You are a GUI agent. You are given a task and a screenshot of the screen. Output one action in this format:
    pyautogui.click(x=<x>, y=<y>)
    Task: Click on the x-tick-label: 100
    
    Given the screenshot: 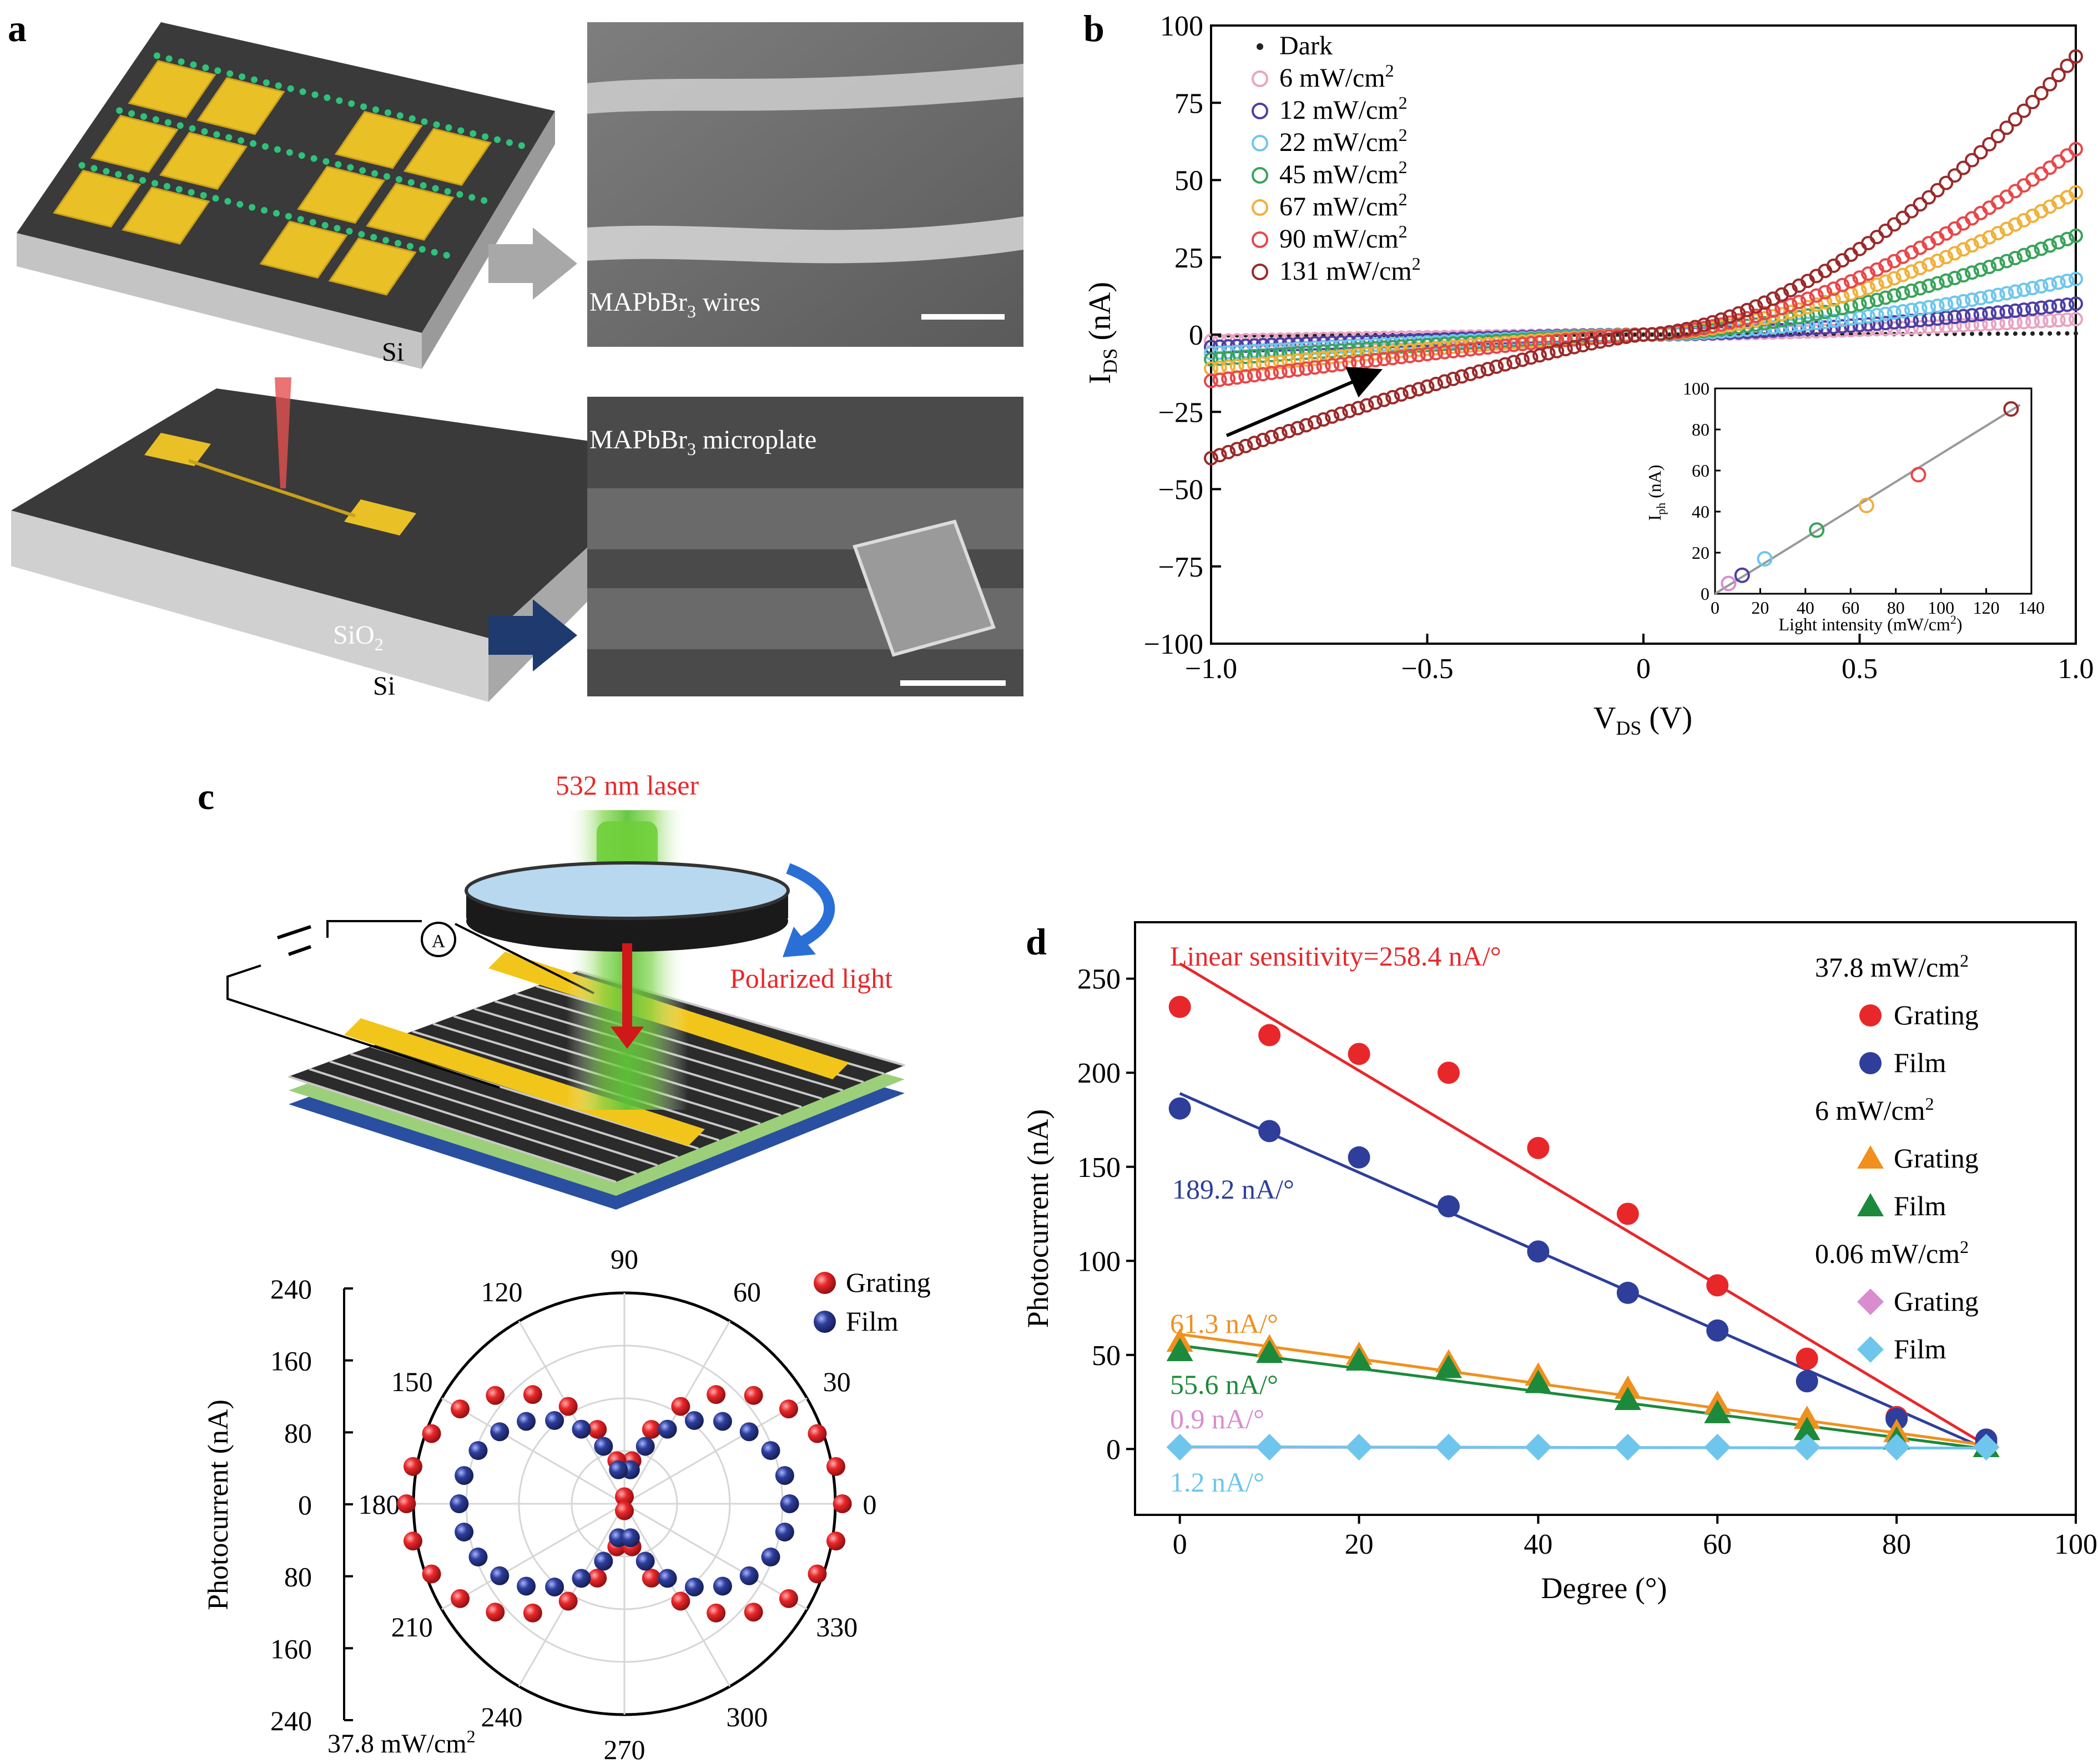 What is the action you would take?
    pyautogui.click(x=2075, y=1544)
    